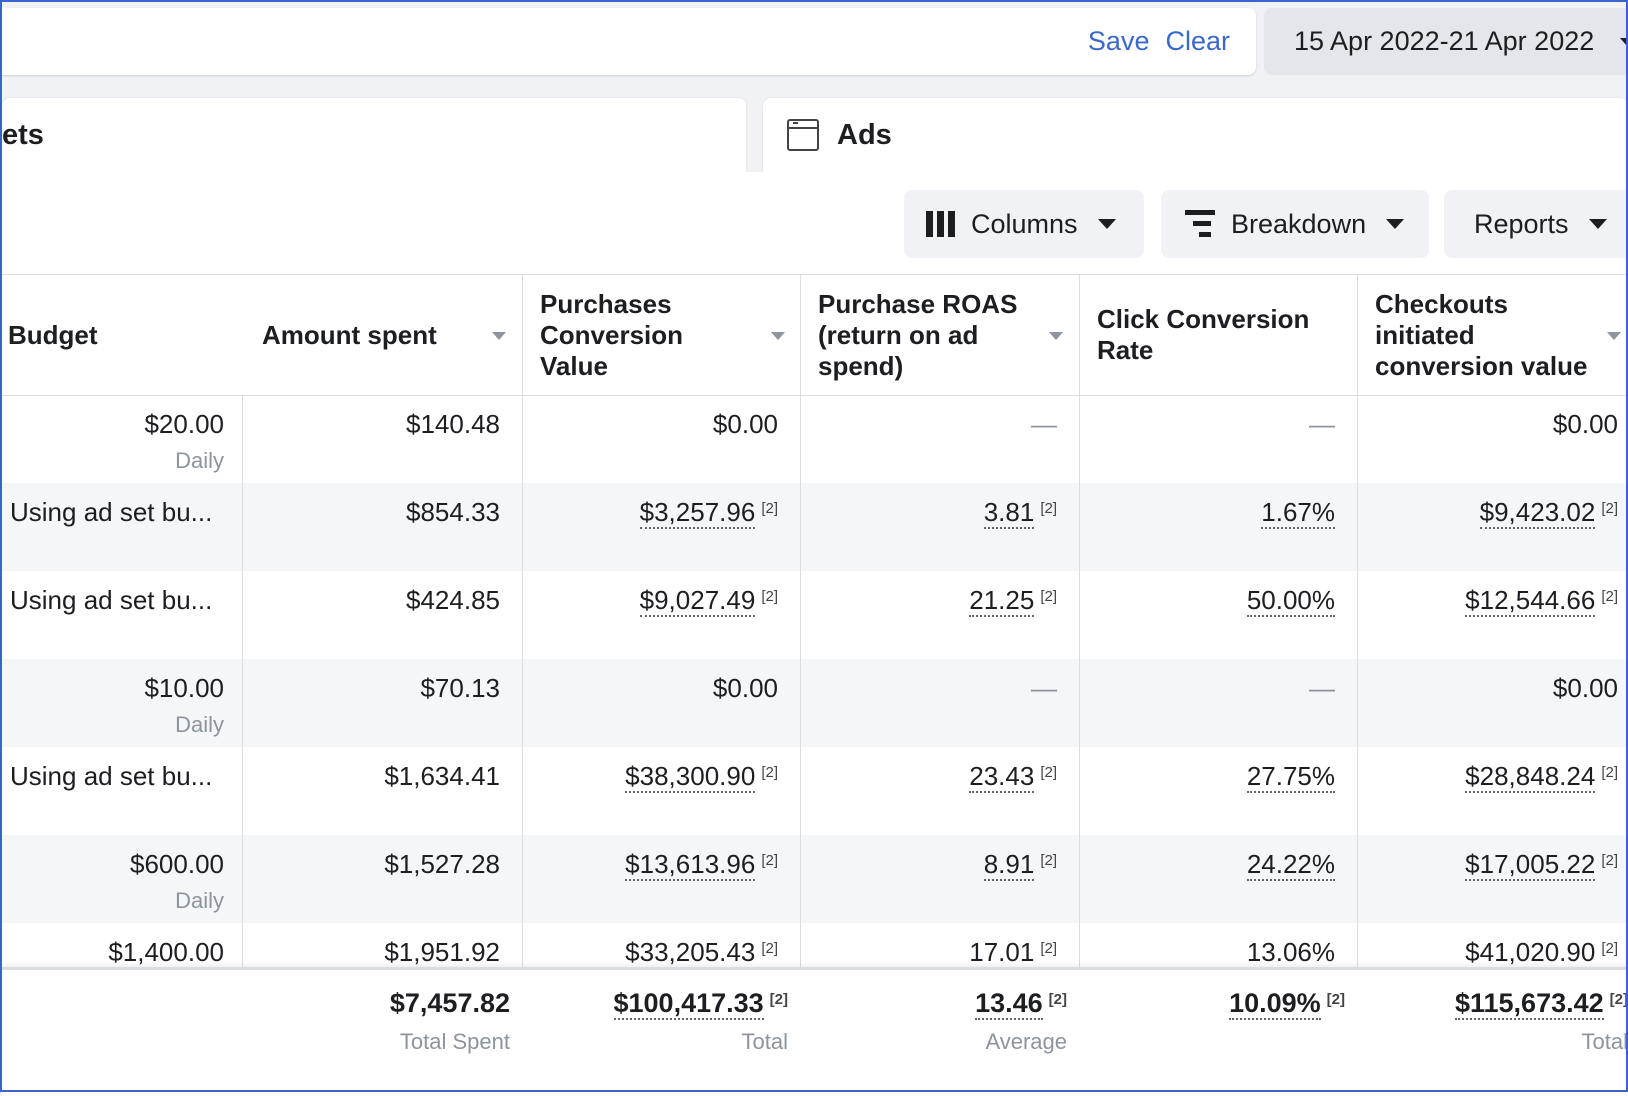 This screenshot has height=1096, width=1628. I want to click on header-purchase-roas: Purchase ROAS (return on ad spend), so click(939, 335).